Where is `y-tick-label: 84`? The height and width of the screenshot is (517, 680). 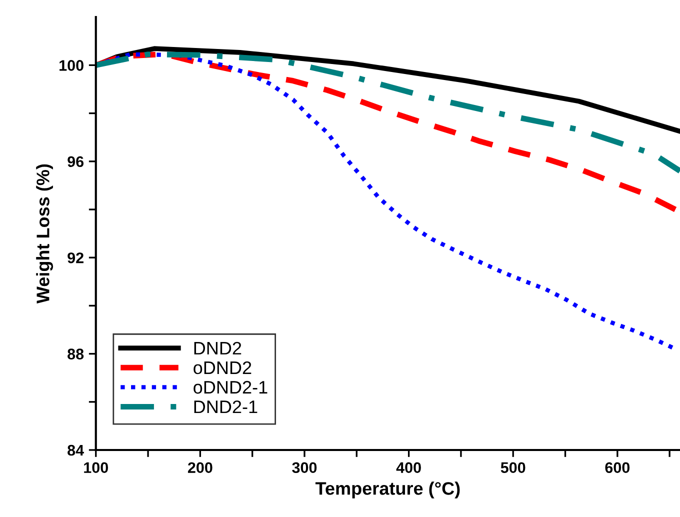 y-tick-label: 84 is located at coordinates (76, 450).